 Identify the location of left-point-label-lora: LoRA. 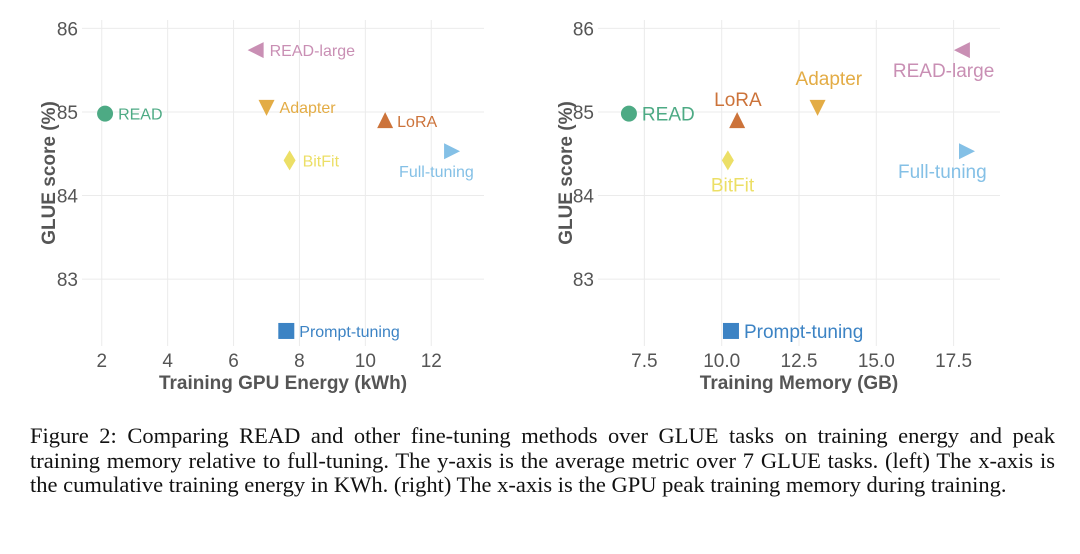
(417, 122).